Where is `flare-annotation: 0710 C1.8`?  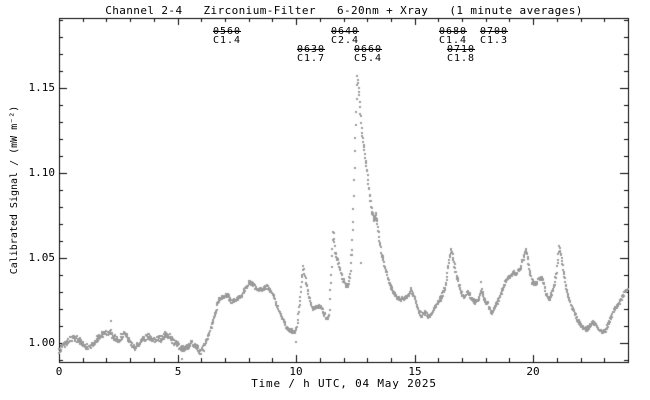 flare-annotation: 0710 C1.8 is located at coordinates (461, 54).